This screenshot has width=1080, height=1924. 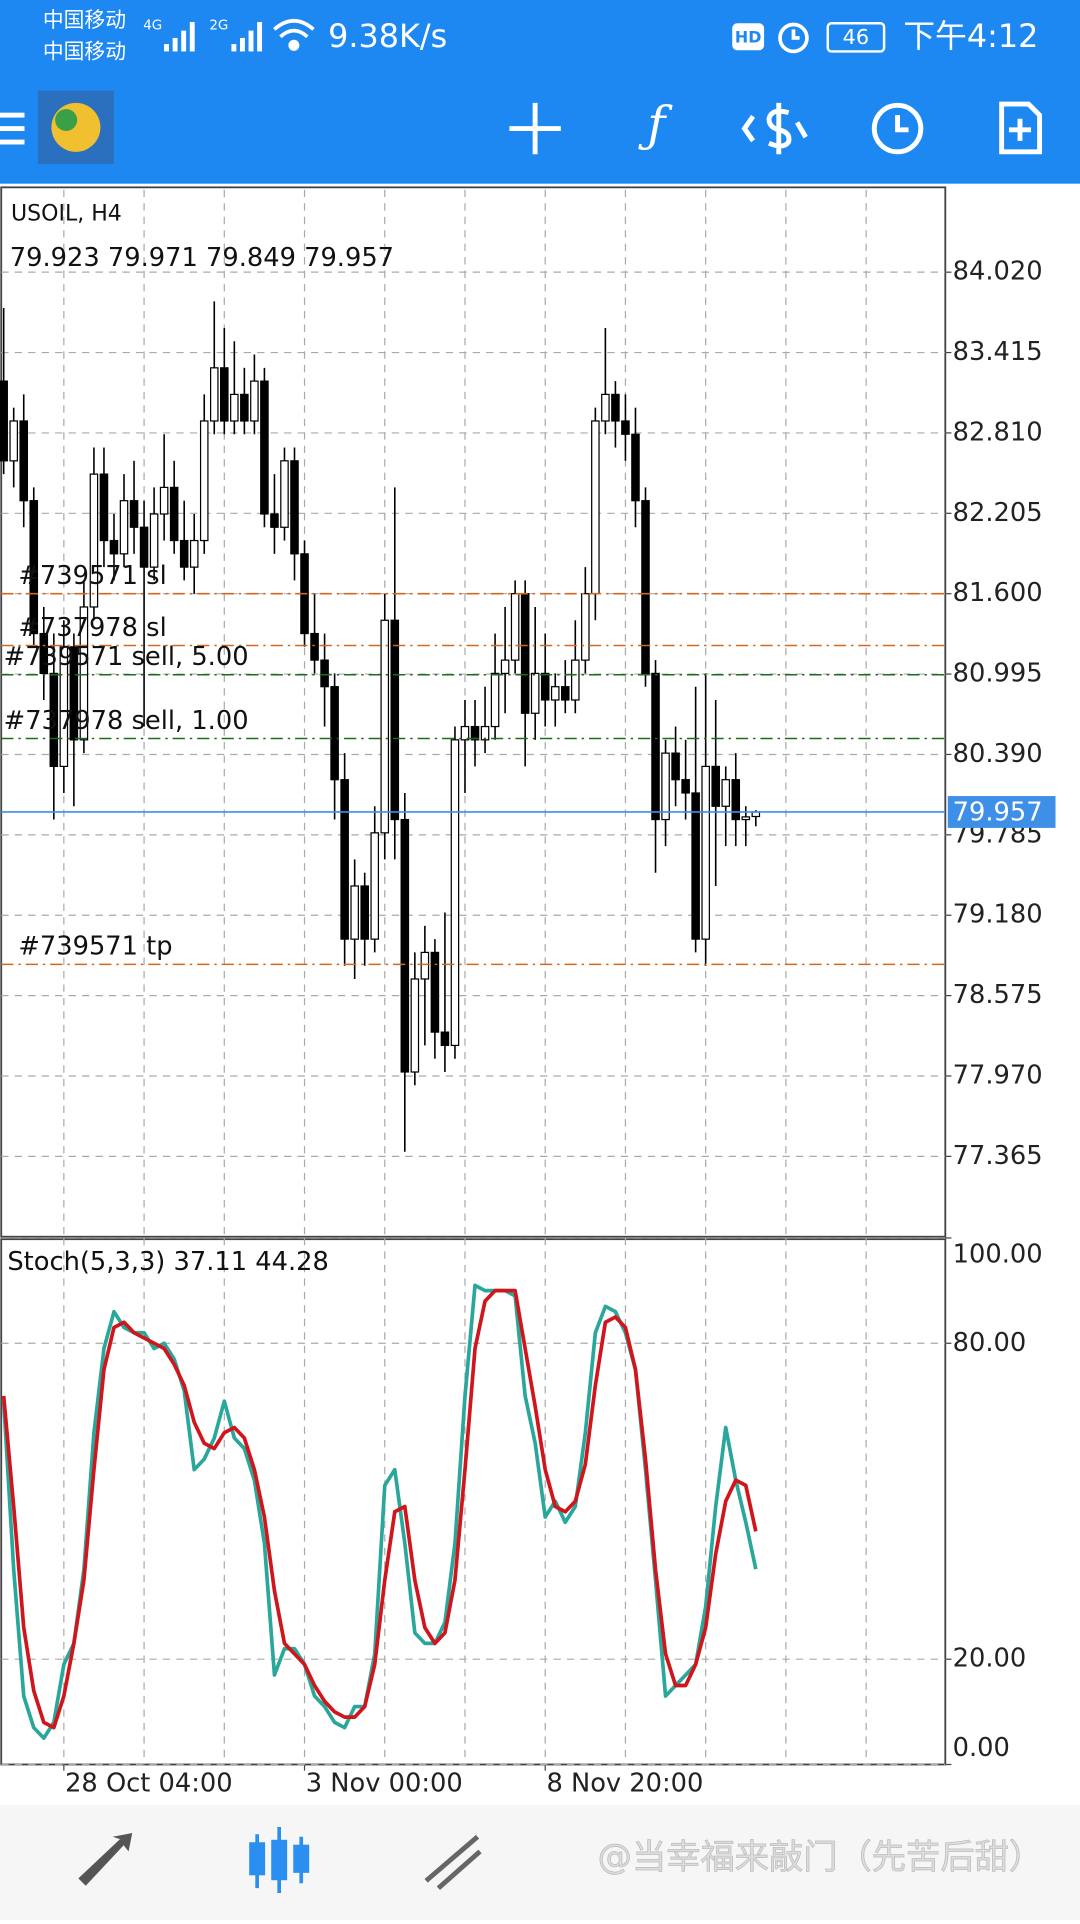 I want to click on hd-label: HD, so click(x=748, y=36).